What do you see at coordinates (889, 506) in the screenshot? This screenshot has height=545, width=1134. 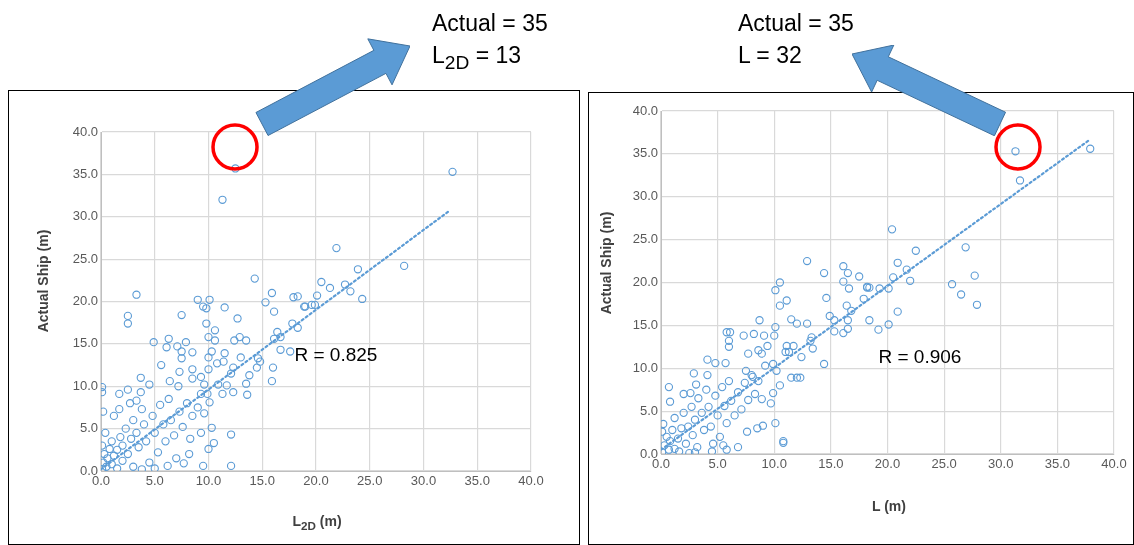 I see `x-axis-title: L (m)` at bounding box center [889, 506].